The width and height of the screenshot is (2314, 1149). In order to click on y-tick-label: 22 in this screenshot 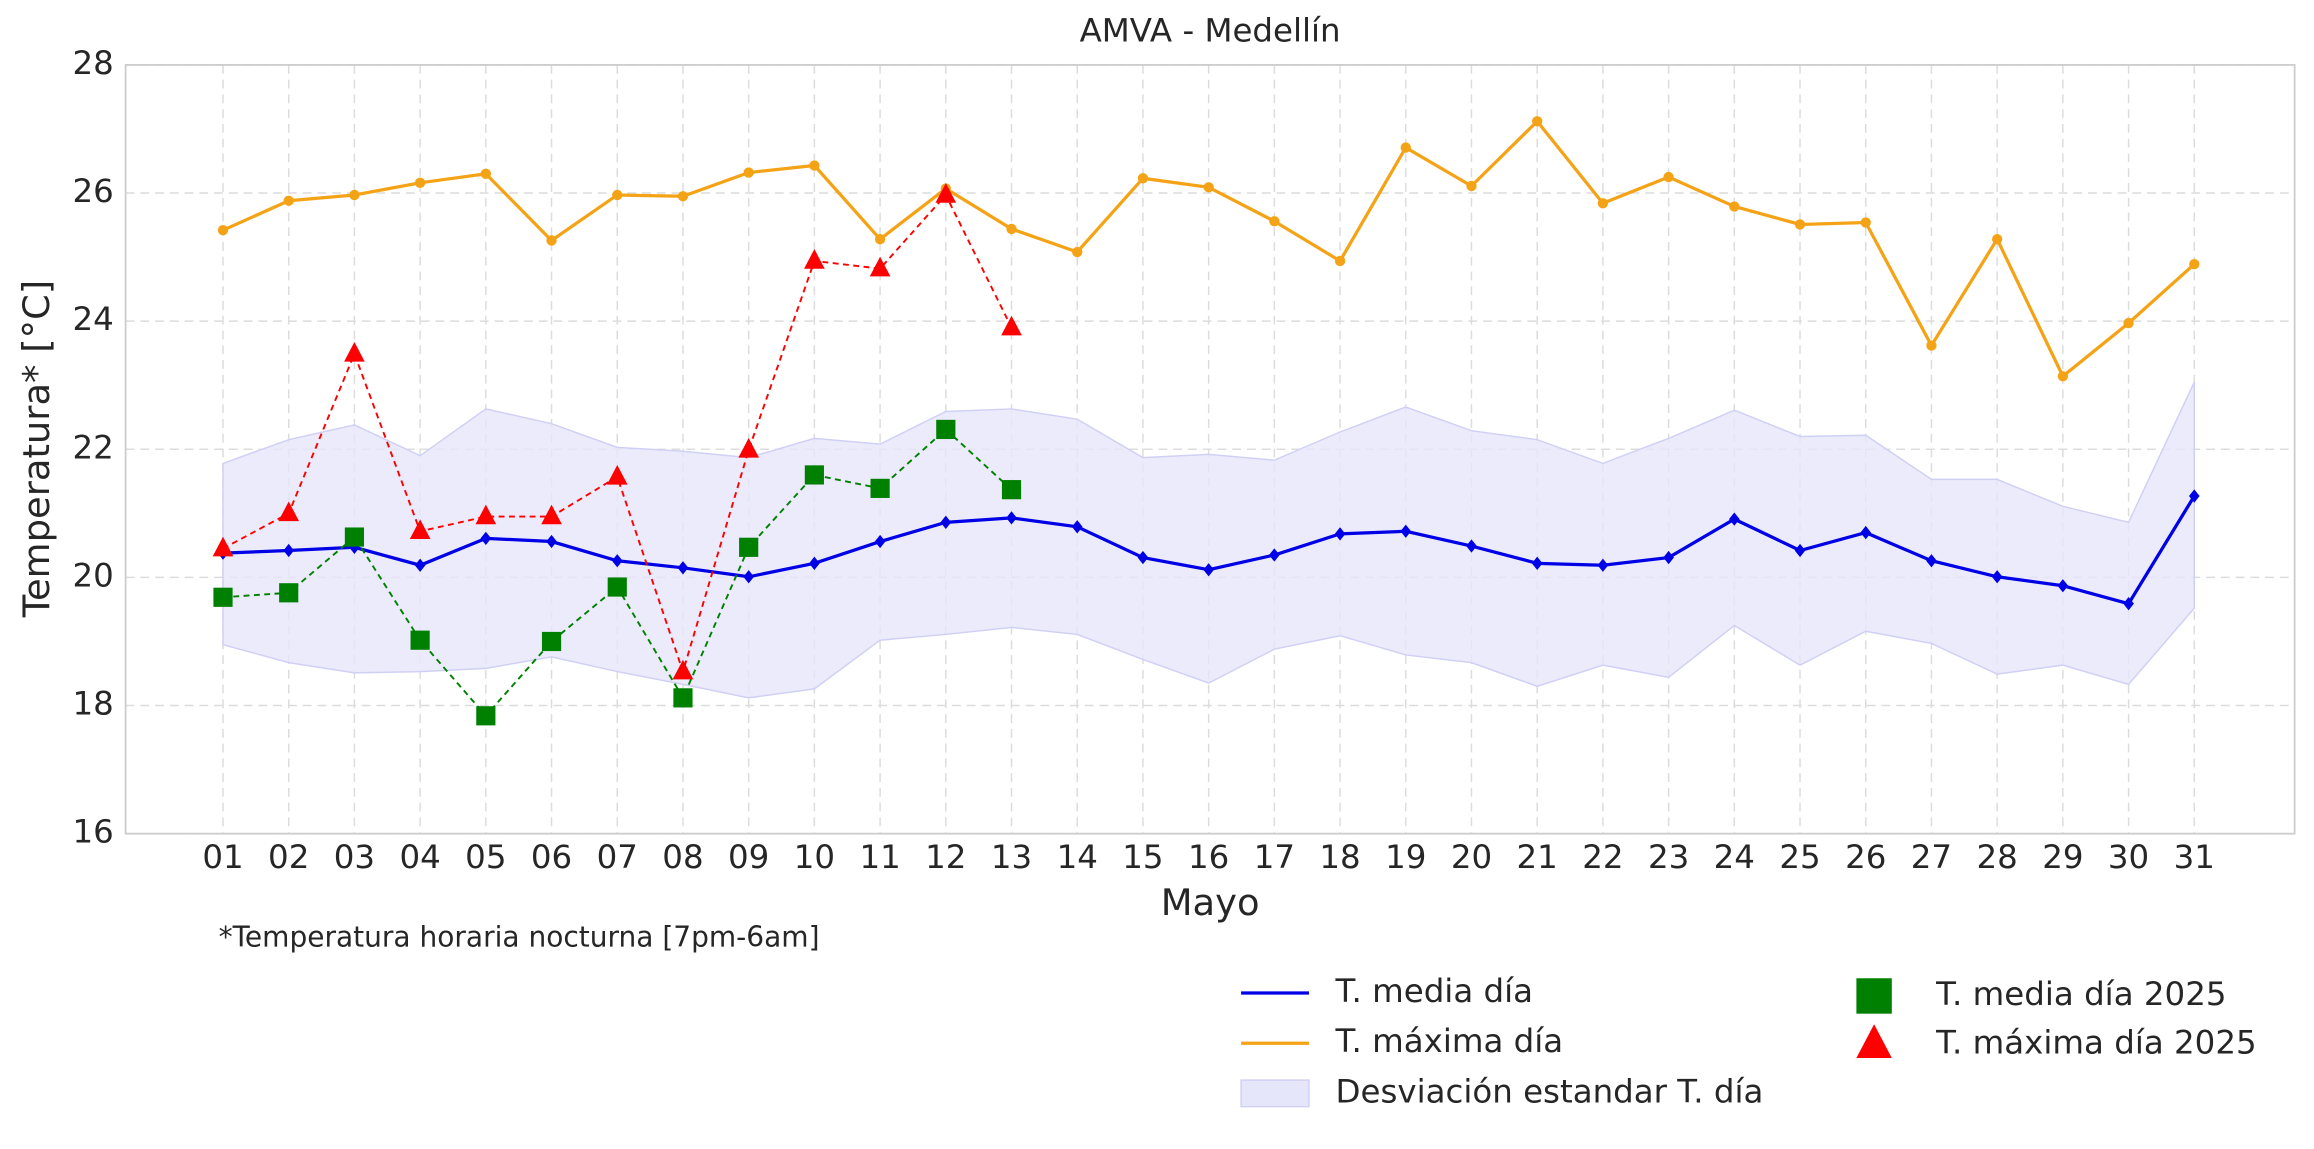, I will do `click(93, 447)`.